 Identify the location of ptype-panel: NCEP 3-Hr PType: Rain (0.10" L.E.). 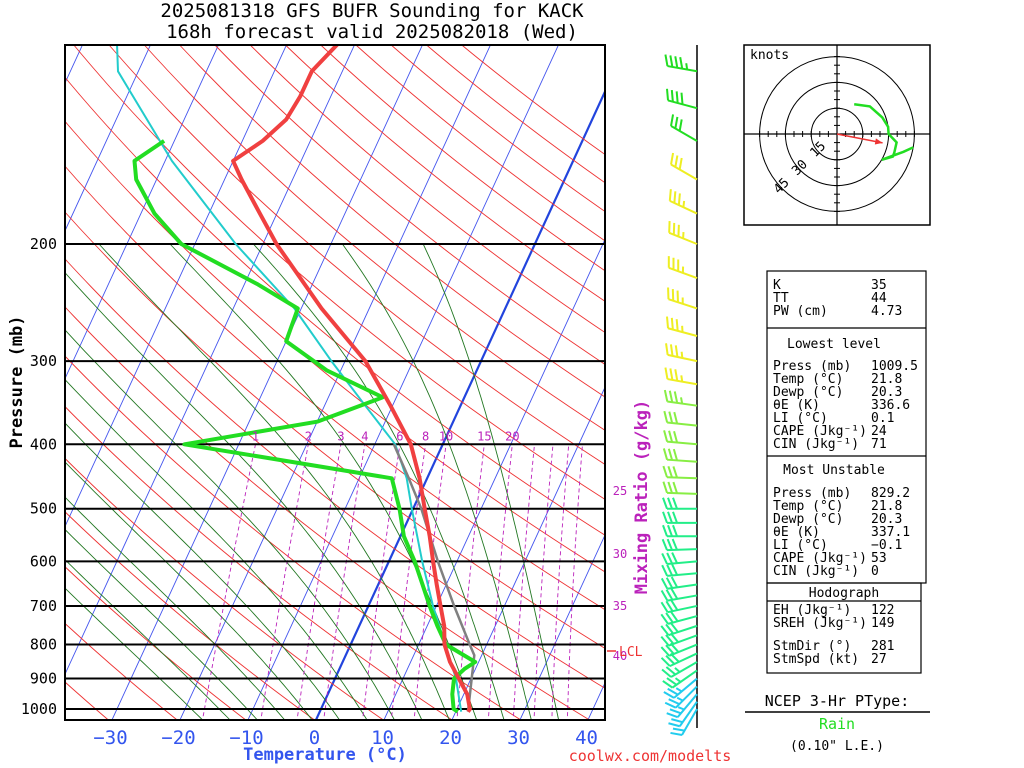
(837, 723).